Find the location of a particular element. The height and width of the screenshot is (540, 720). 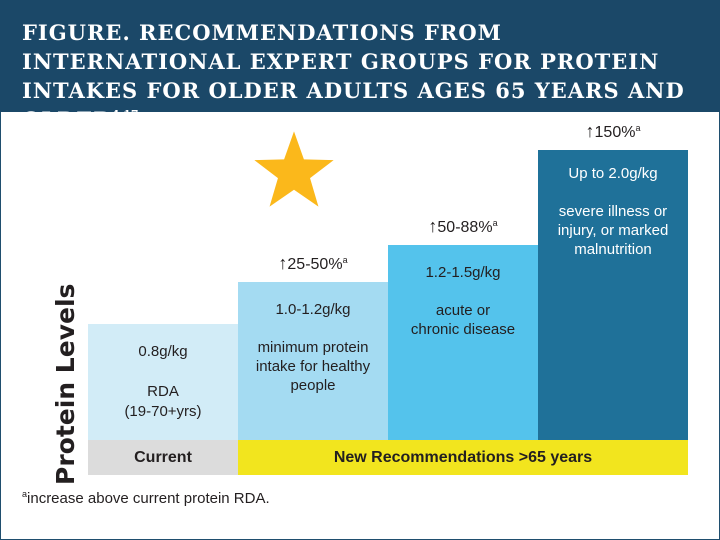

increase-value: 50-88% is located at coordinates (465, 227).